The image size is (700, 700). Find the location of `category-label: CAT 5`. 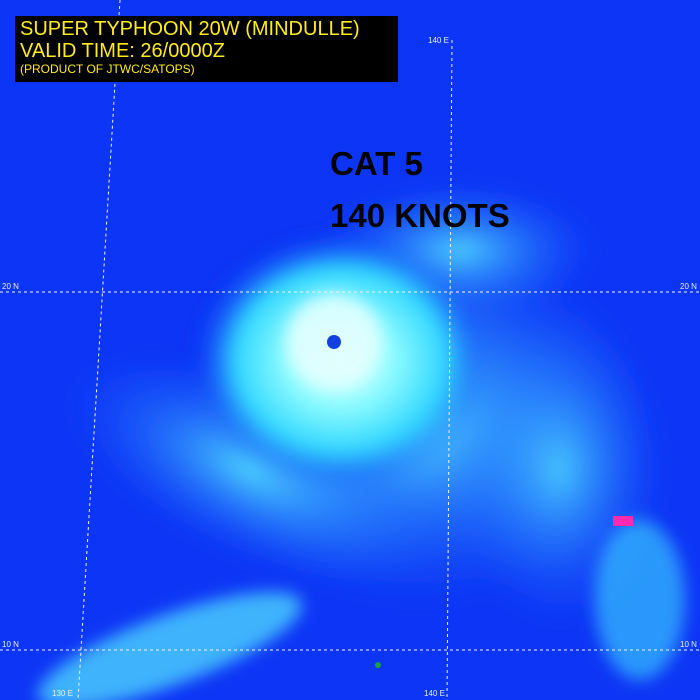

category-label: CAT 5 is located at coordinates (376, 163).